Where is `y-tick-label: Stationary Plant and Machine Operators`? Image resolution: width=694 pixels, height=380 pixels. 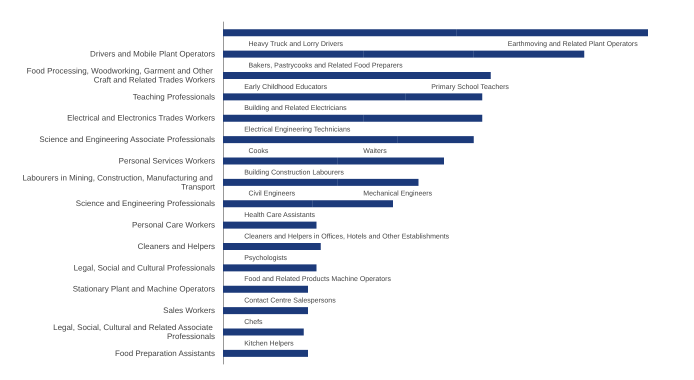 y-tick-label: Stationary Plant and Machine Operators is located at coordinates (143, 289).